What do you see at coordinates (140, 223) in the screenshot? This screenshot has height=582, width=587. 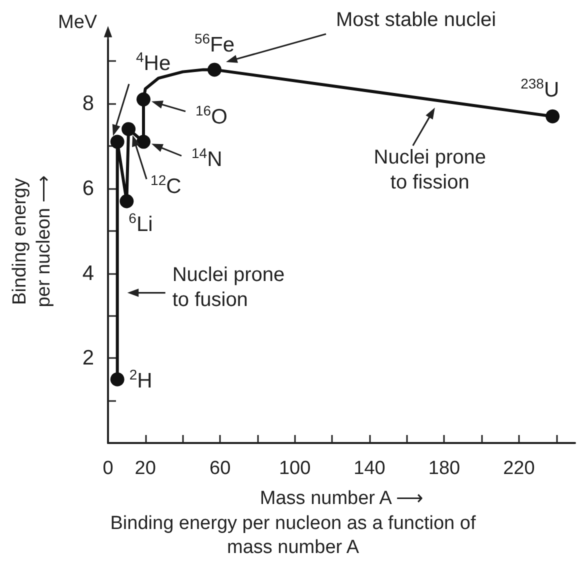 I see `annotation: $^{6}$Li` at bounding box center [140, 223].